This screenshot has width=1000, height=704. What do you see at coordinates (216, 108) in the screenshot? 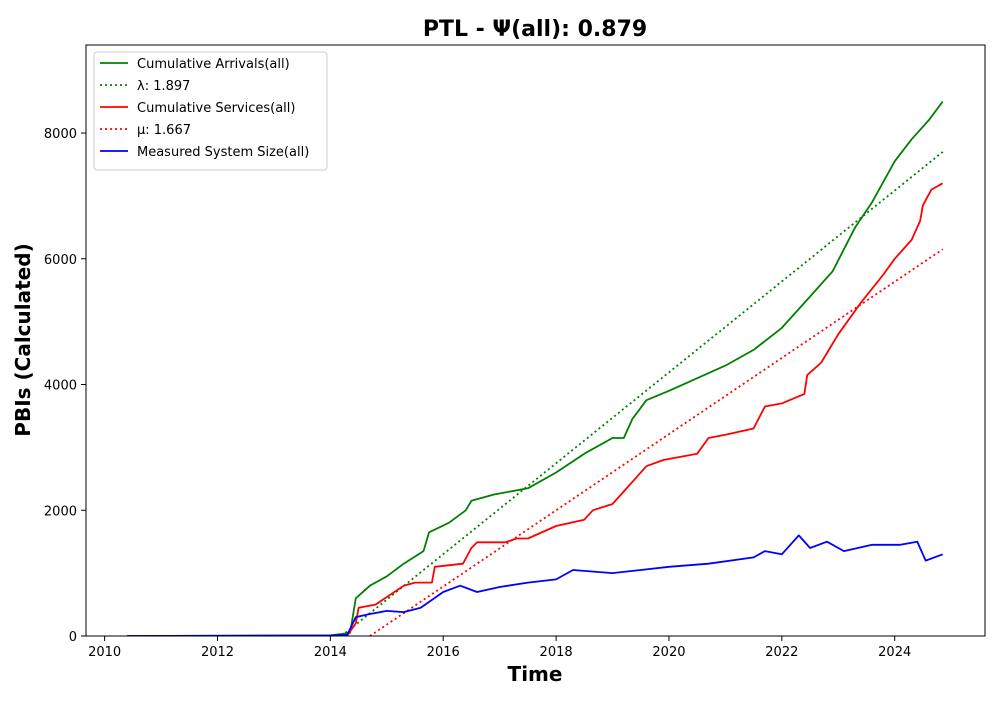
I see `legend-label: Cumulative Services(all)` at bounding box center [216, 108].